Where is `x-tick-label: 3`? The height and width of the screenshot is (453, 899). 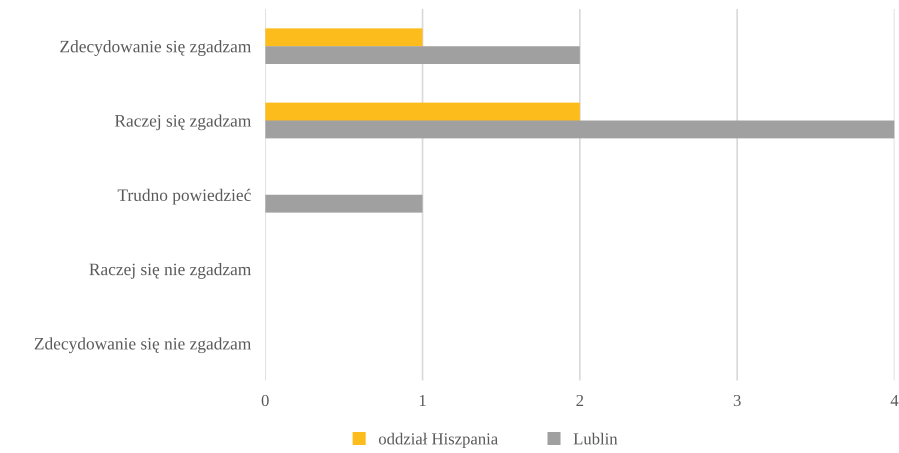
x-tick-label: 3 is located at coordinates (737, 400).